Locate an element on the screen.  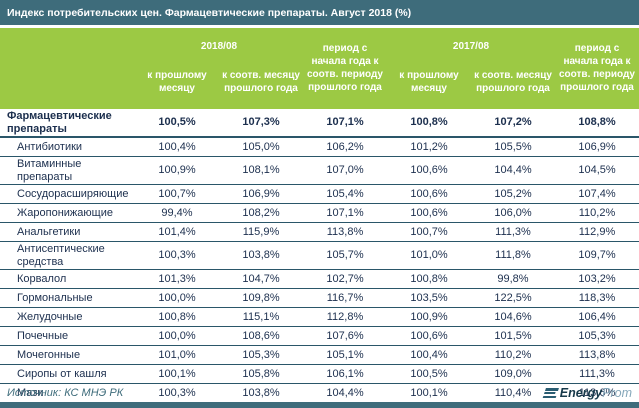
value-cell: 109,8% is located at coordinates (261, 298).